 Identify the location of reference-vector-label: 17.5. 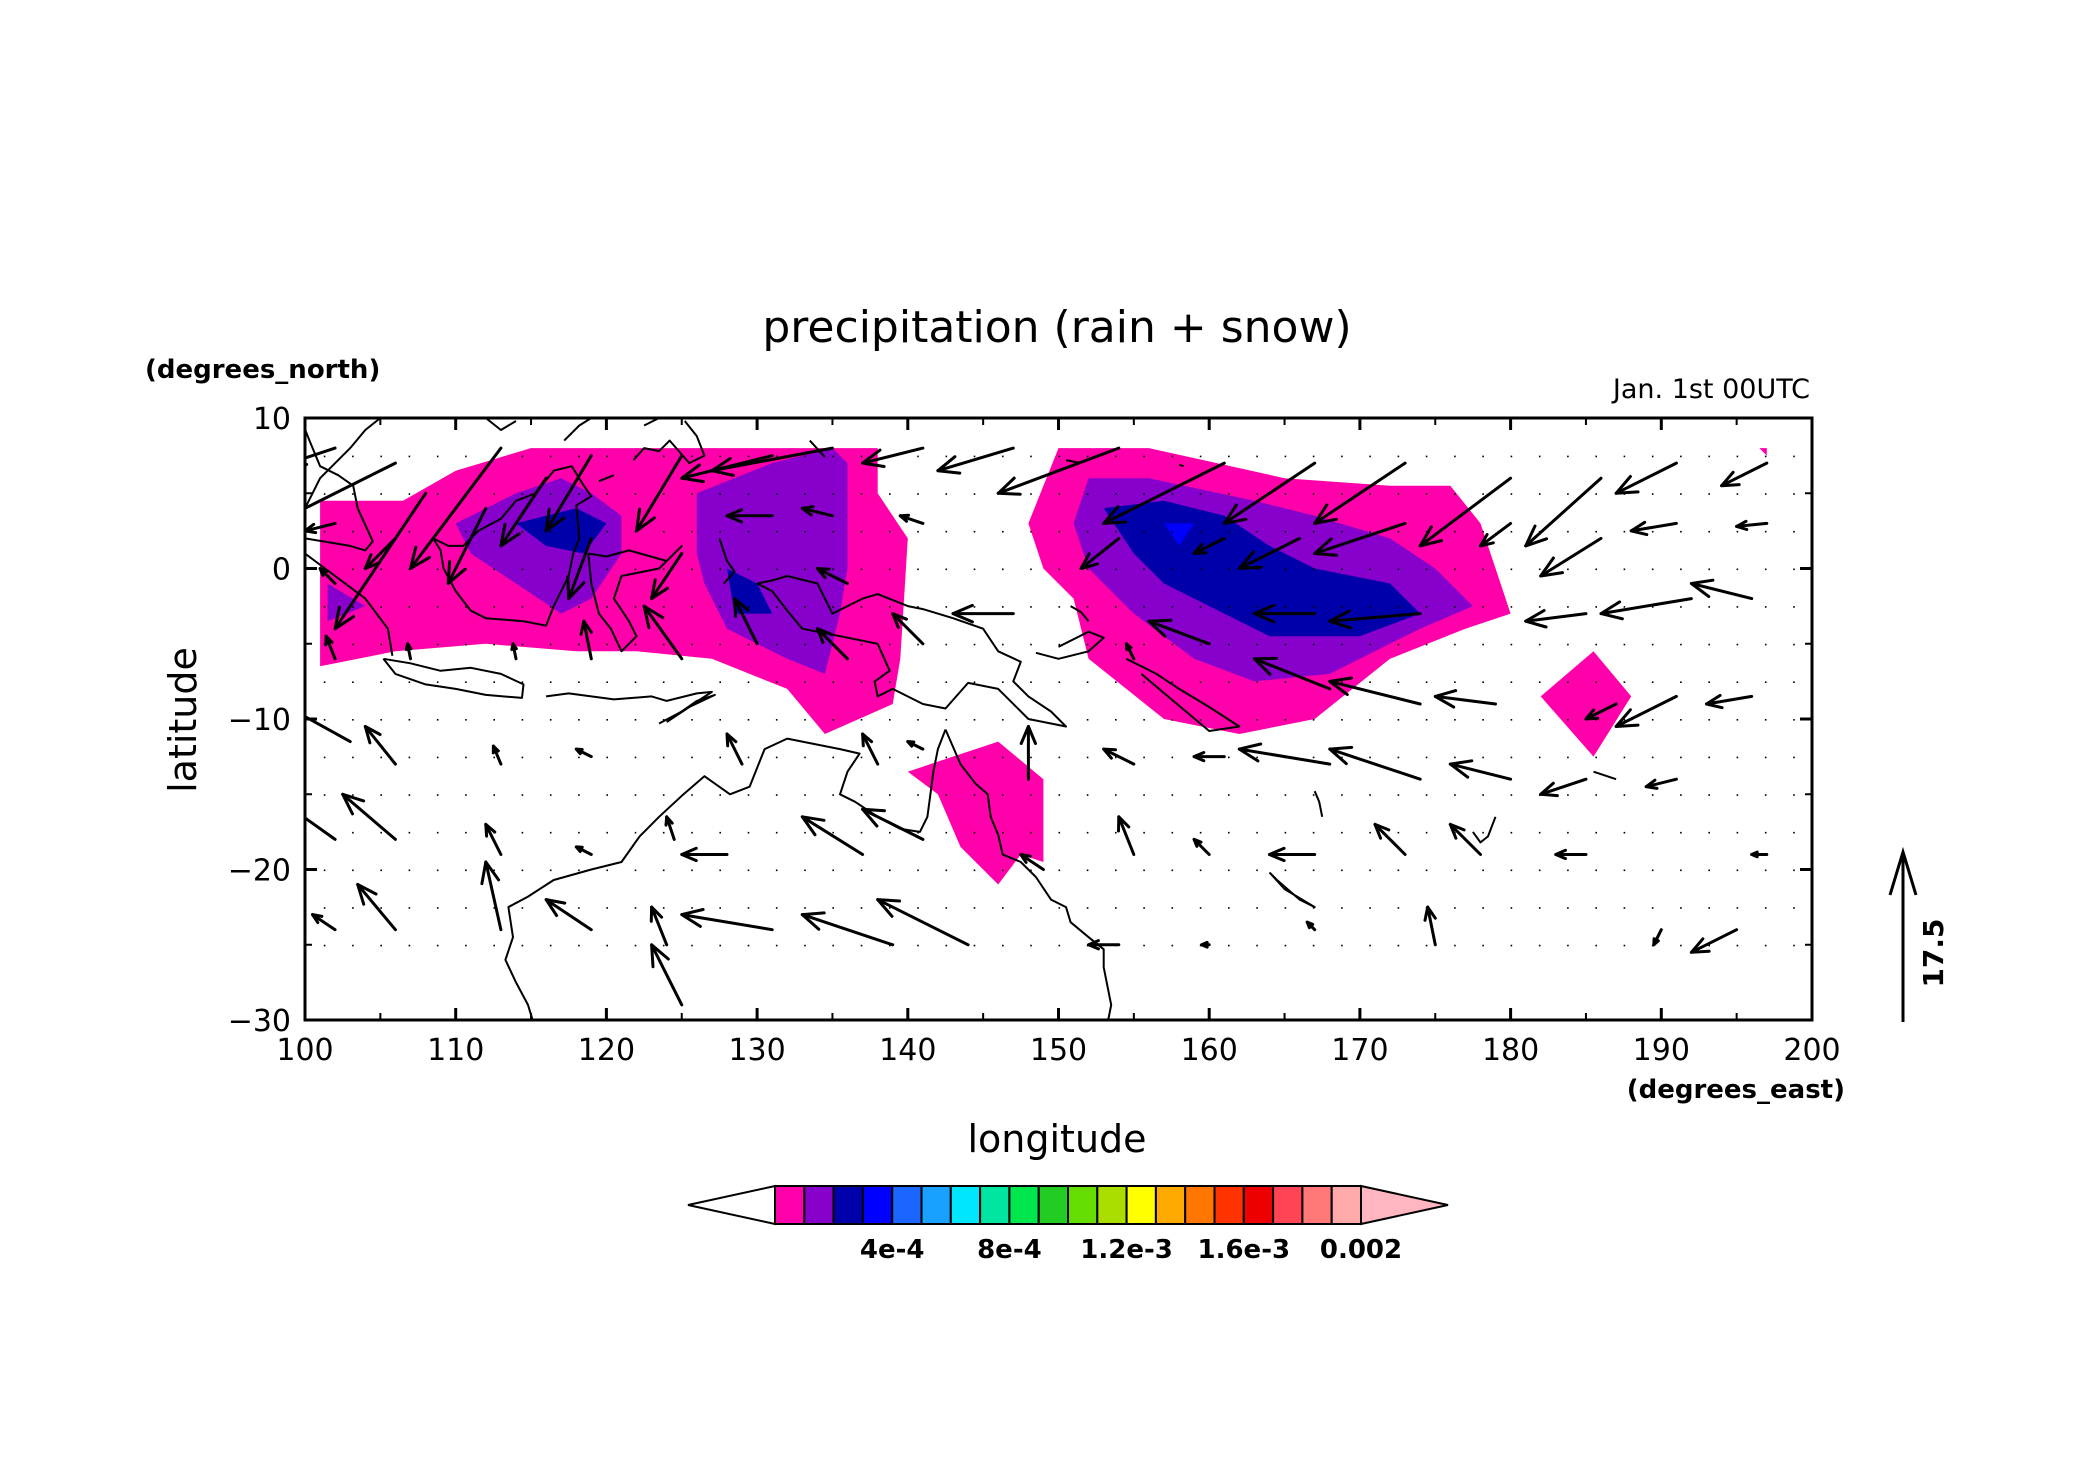
(1933, 952).